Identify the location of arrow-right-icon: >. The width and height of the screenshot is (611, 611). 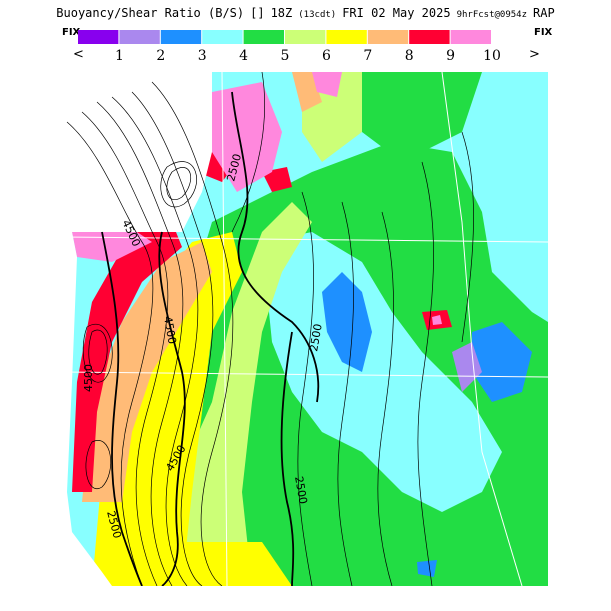
(534, 54).